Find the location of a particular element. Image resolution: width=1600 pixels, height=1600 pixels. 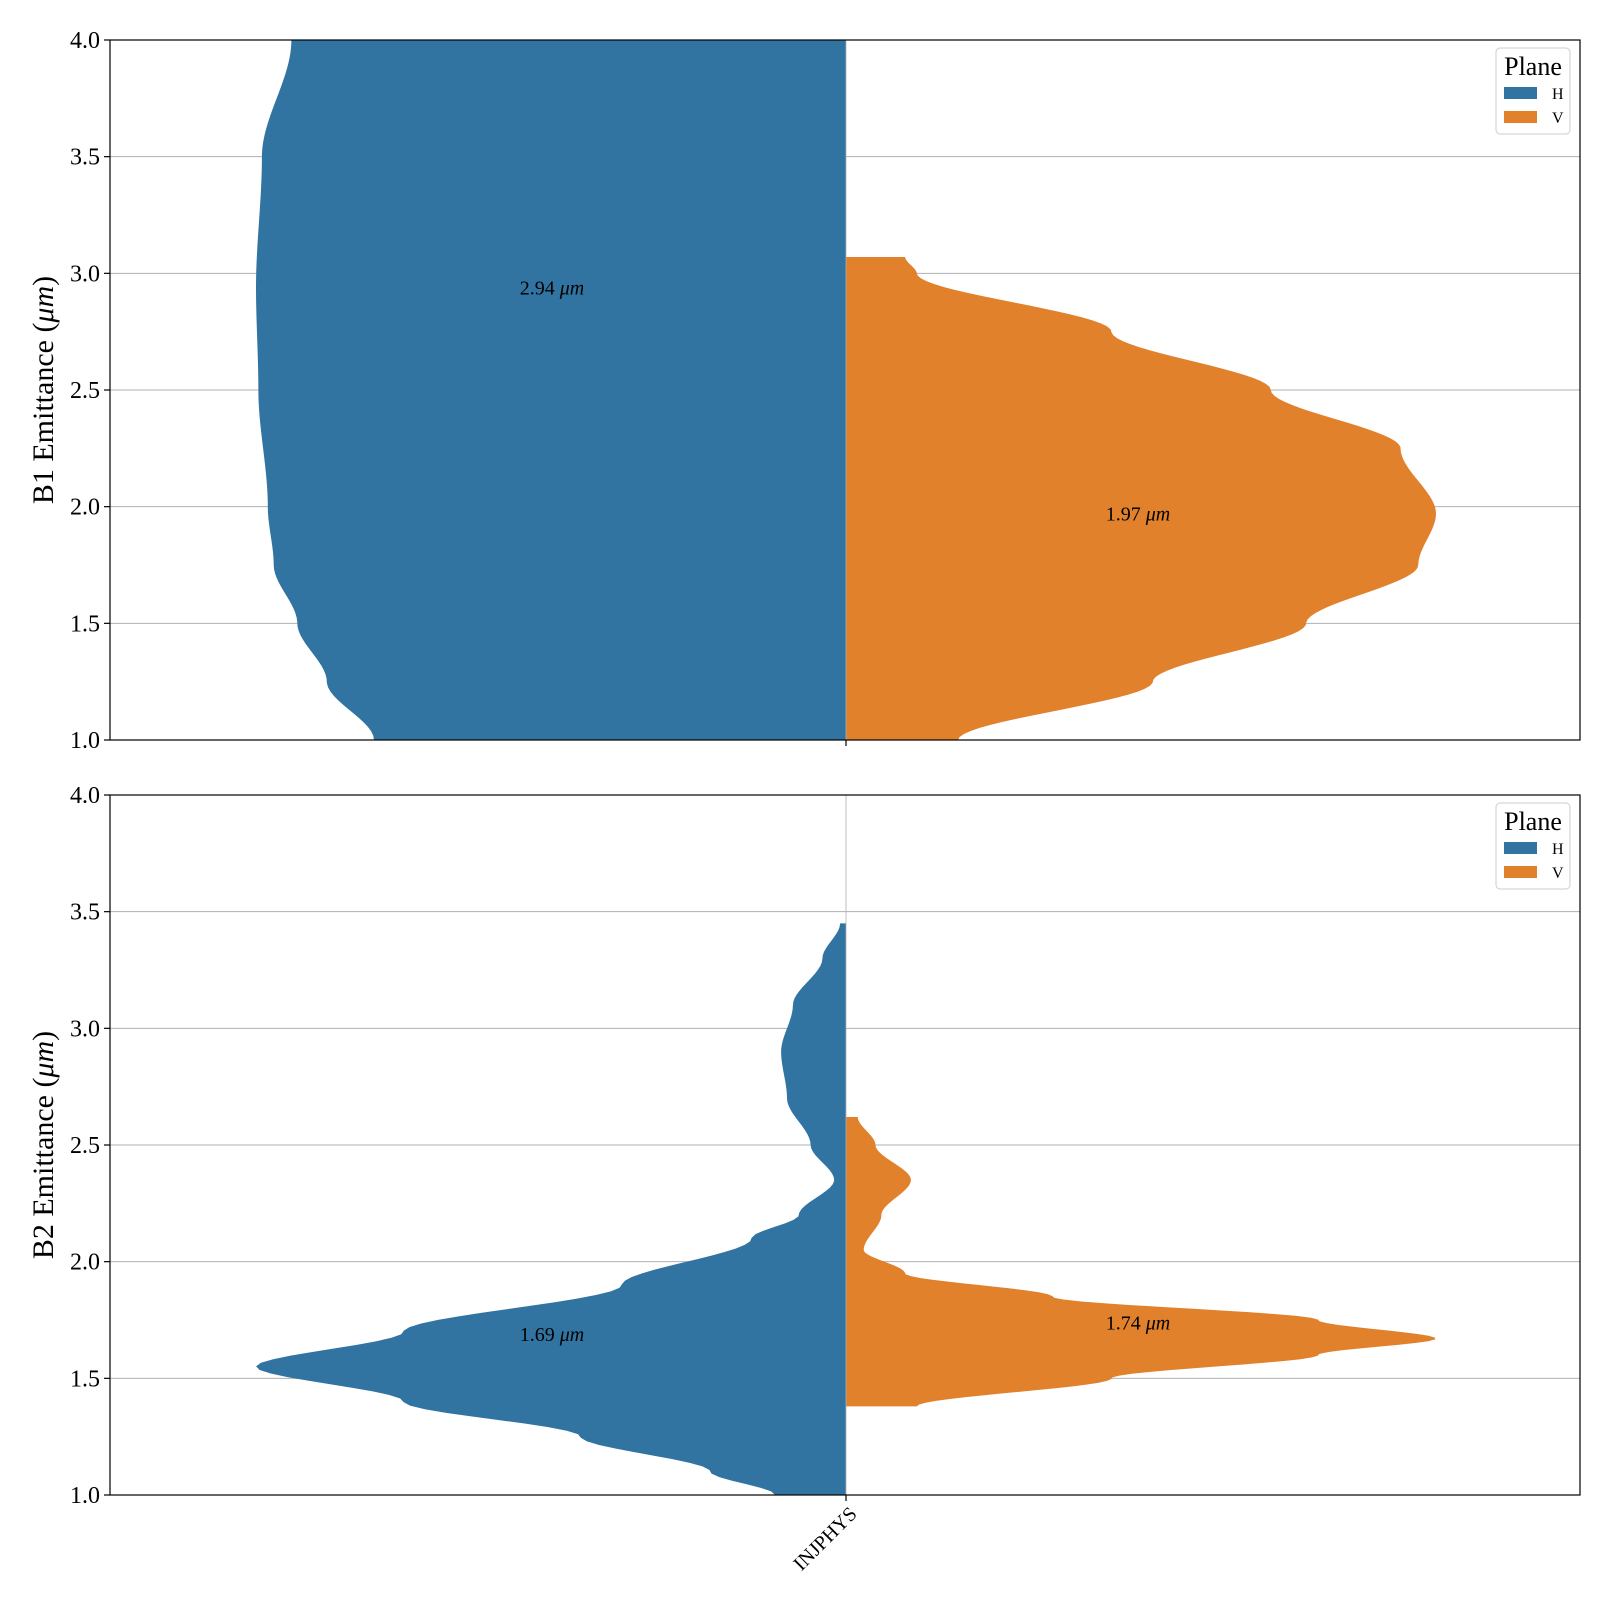

x-tick-label: INJPHYS is located at coordinates (825, 1539).